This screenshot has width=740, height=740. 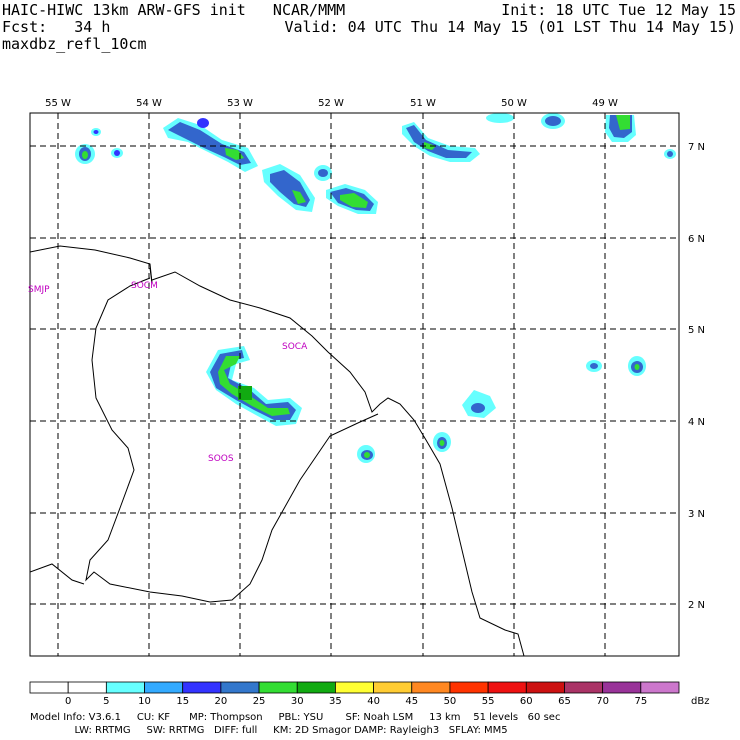 What do you see at coordinates (373, 701) in the screenshot?
I see `colorbar-level-label: 40` at bounding box center [373, 701].